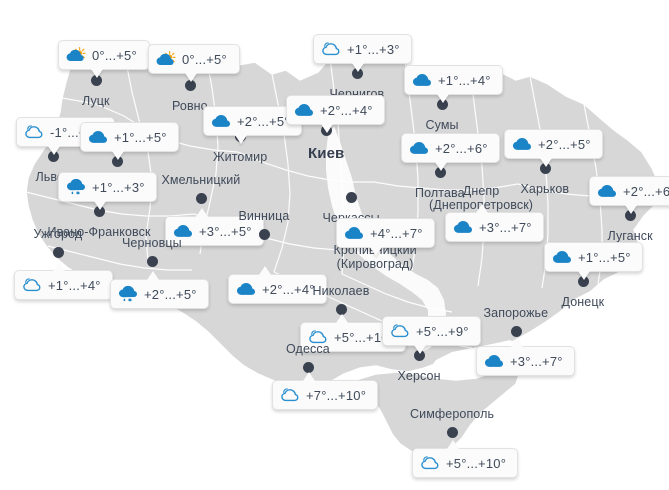  I want to click on weather-bubble-запорожье: +3°...+7°, so click(525, 357).